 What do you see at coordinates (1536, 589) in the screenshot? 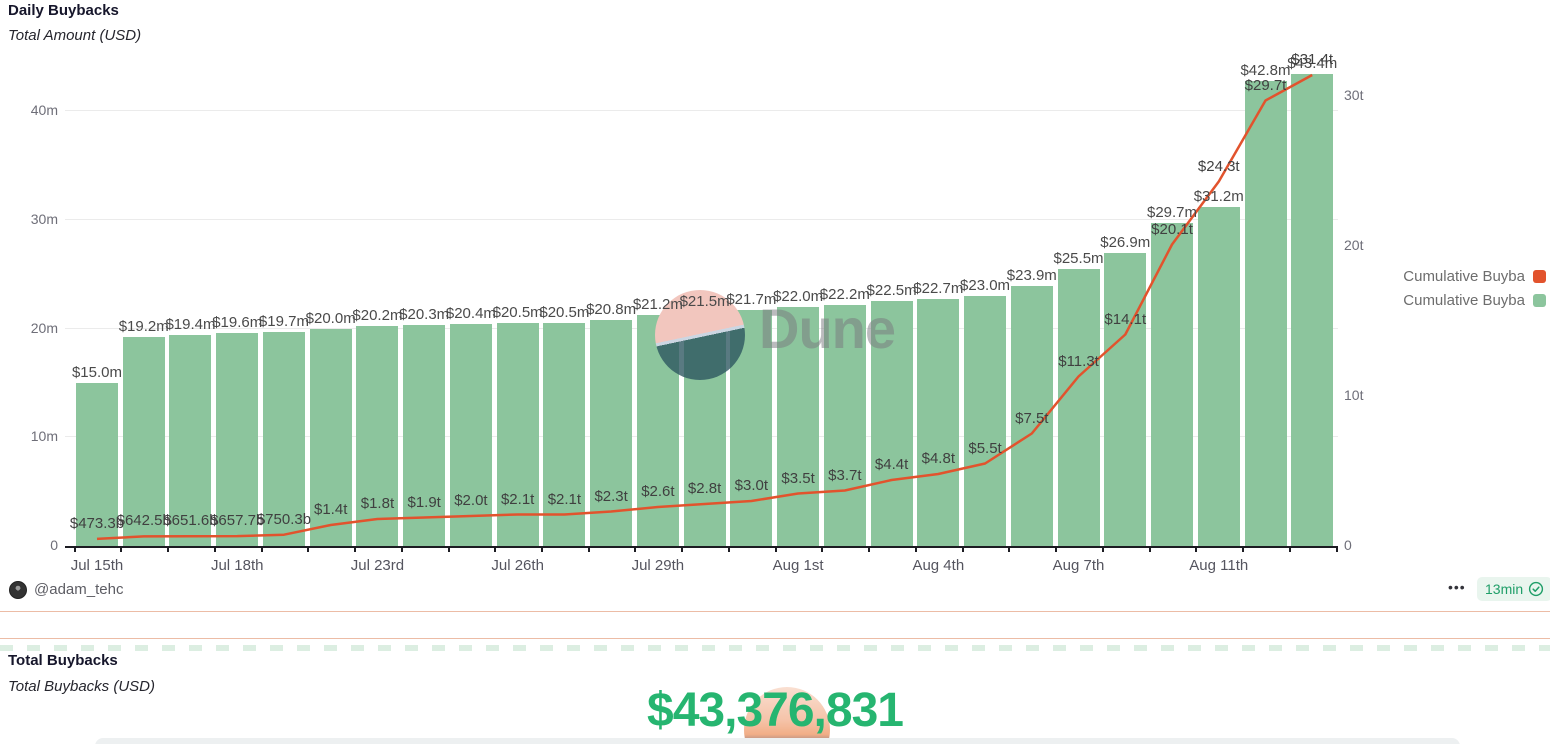
I see `verified-check-icon` at bounding box center [1536, 589].